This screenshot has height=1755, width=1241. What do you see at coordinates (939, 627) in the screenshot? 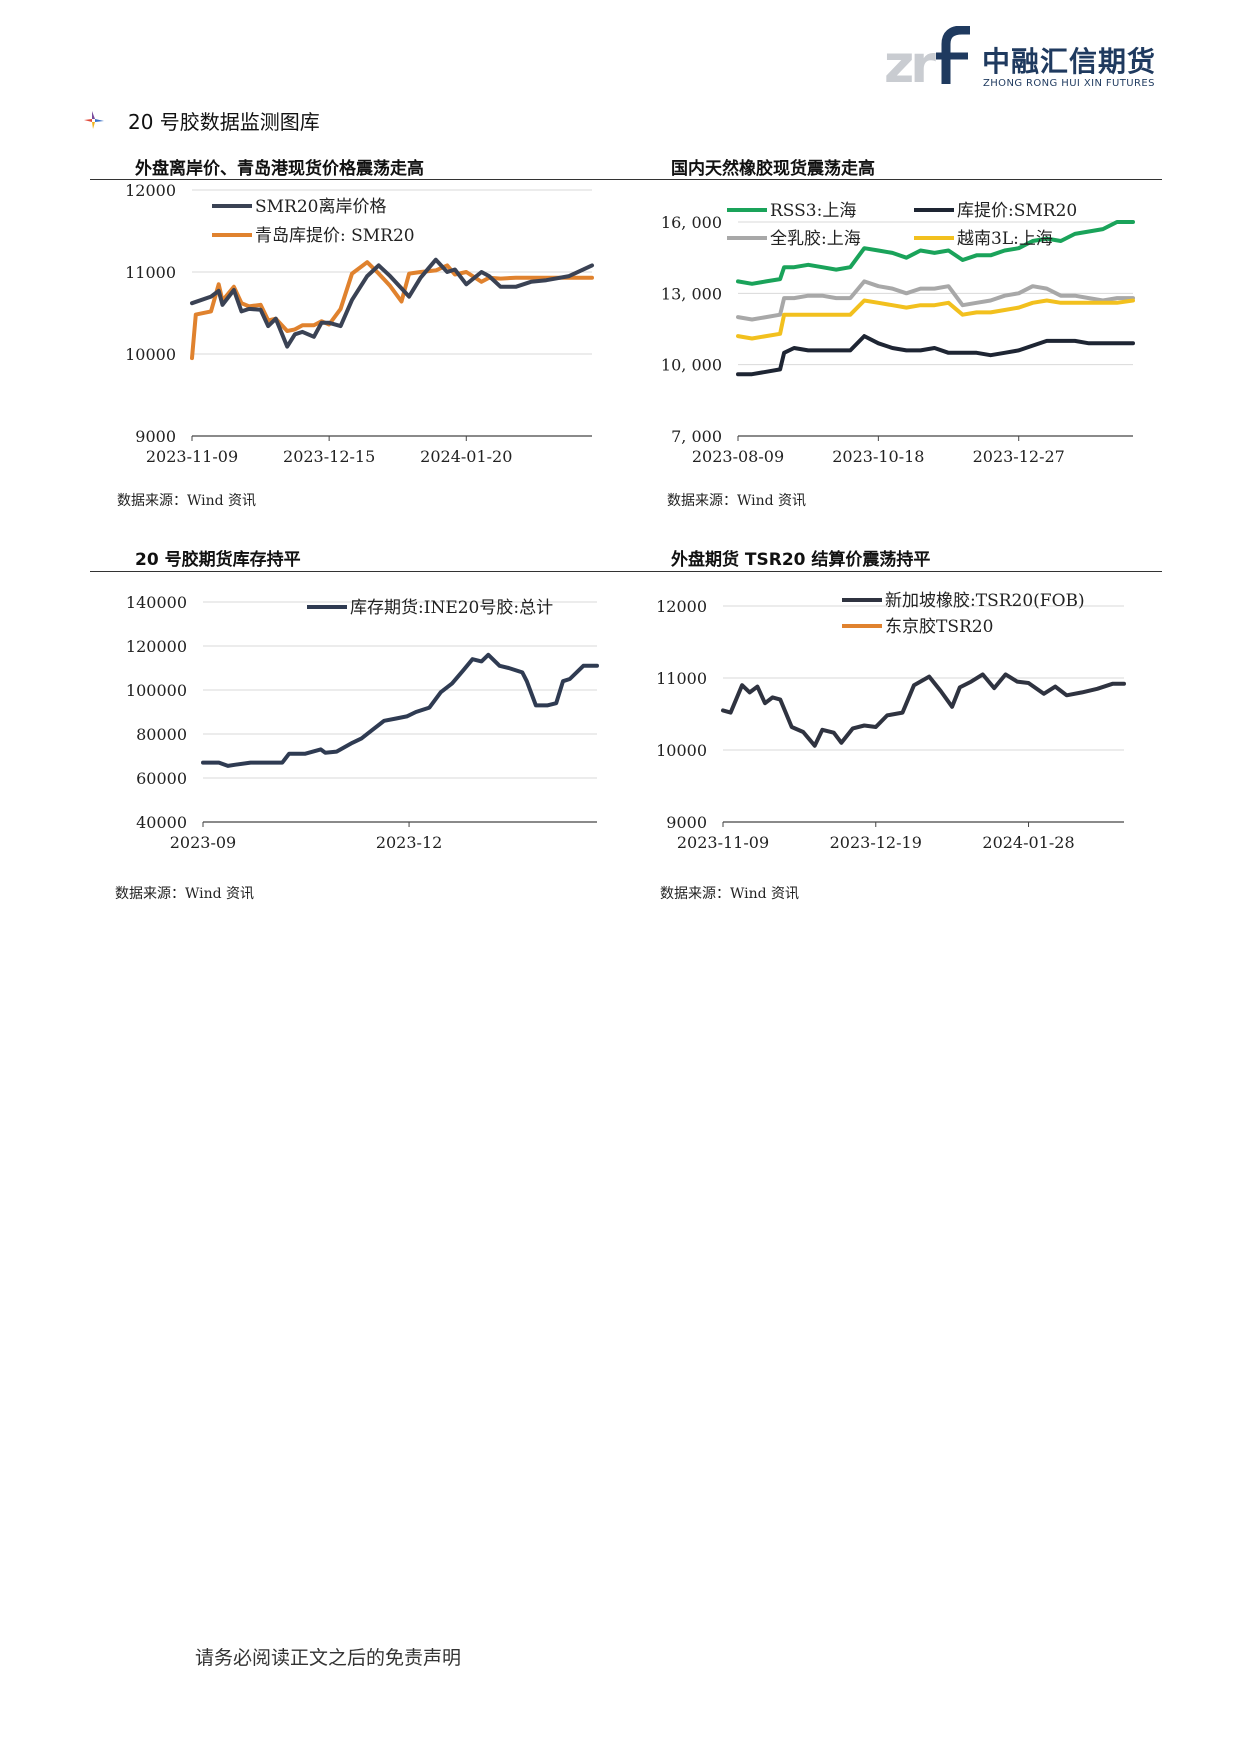
I see `legend-label: 东京胶TSR20` at bounding box center [939, 627].